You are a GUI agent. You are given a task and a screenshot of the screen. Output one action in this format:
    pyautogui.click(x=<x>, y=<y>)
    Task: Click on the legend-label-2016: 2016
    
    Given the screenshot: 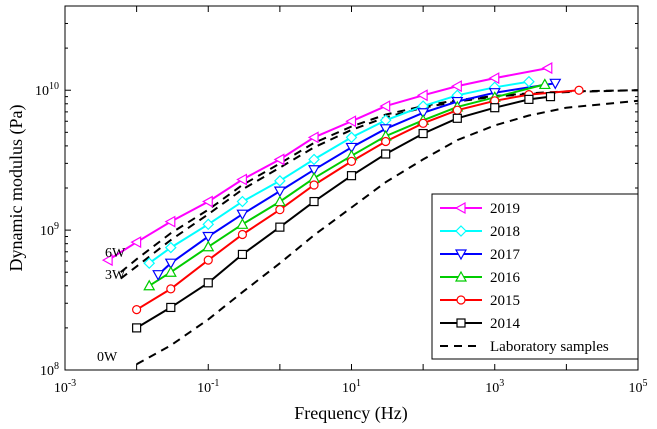 What is the action you would take?
    pyautogui.click(x=505, y=278)
    